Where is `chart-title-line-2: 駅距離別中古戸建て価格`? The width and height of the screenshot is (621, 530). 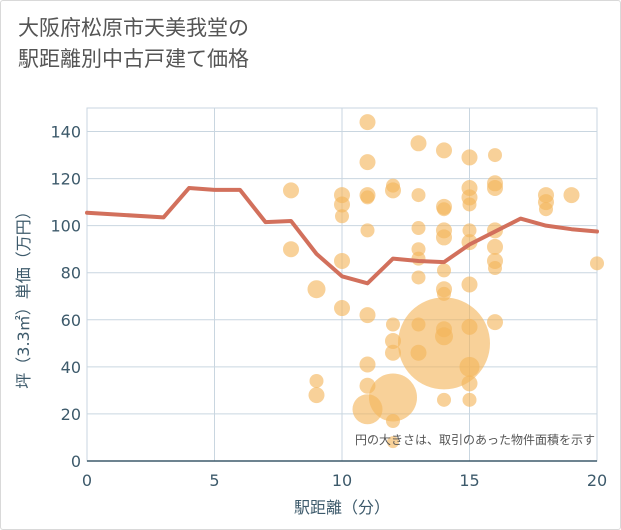
chart-title-line-2: 駅距離別中古戸建て価格 is located at coordinates (133, 59).